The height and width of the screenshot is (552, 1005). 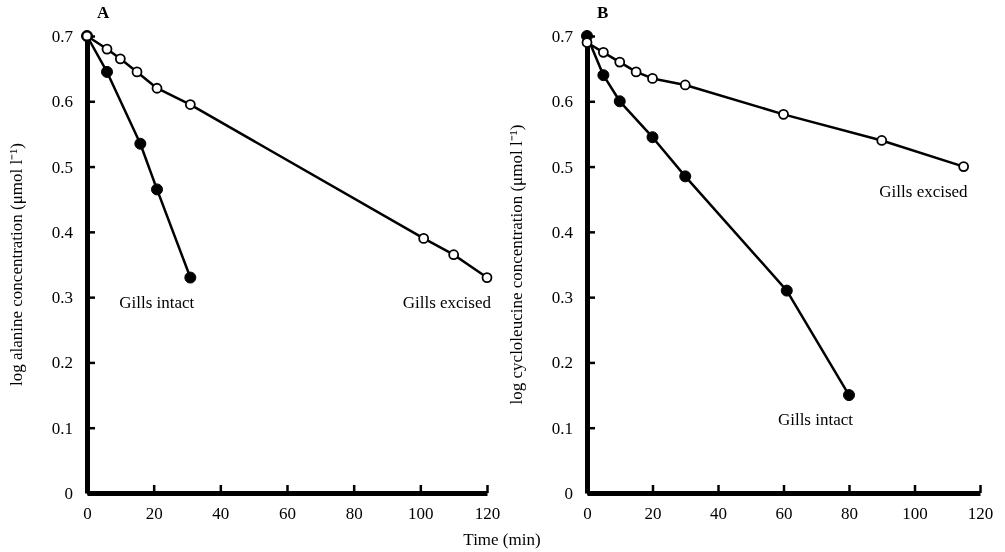 I want to click on y-axis-title: log alanine concentration (μmol l⁻¹), so click(x=16, y=264).